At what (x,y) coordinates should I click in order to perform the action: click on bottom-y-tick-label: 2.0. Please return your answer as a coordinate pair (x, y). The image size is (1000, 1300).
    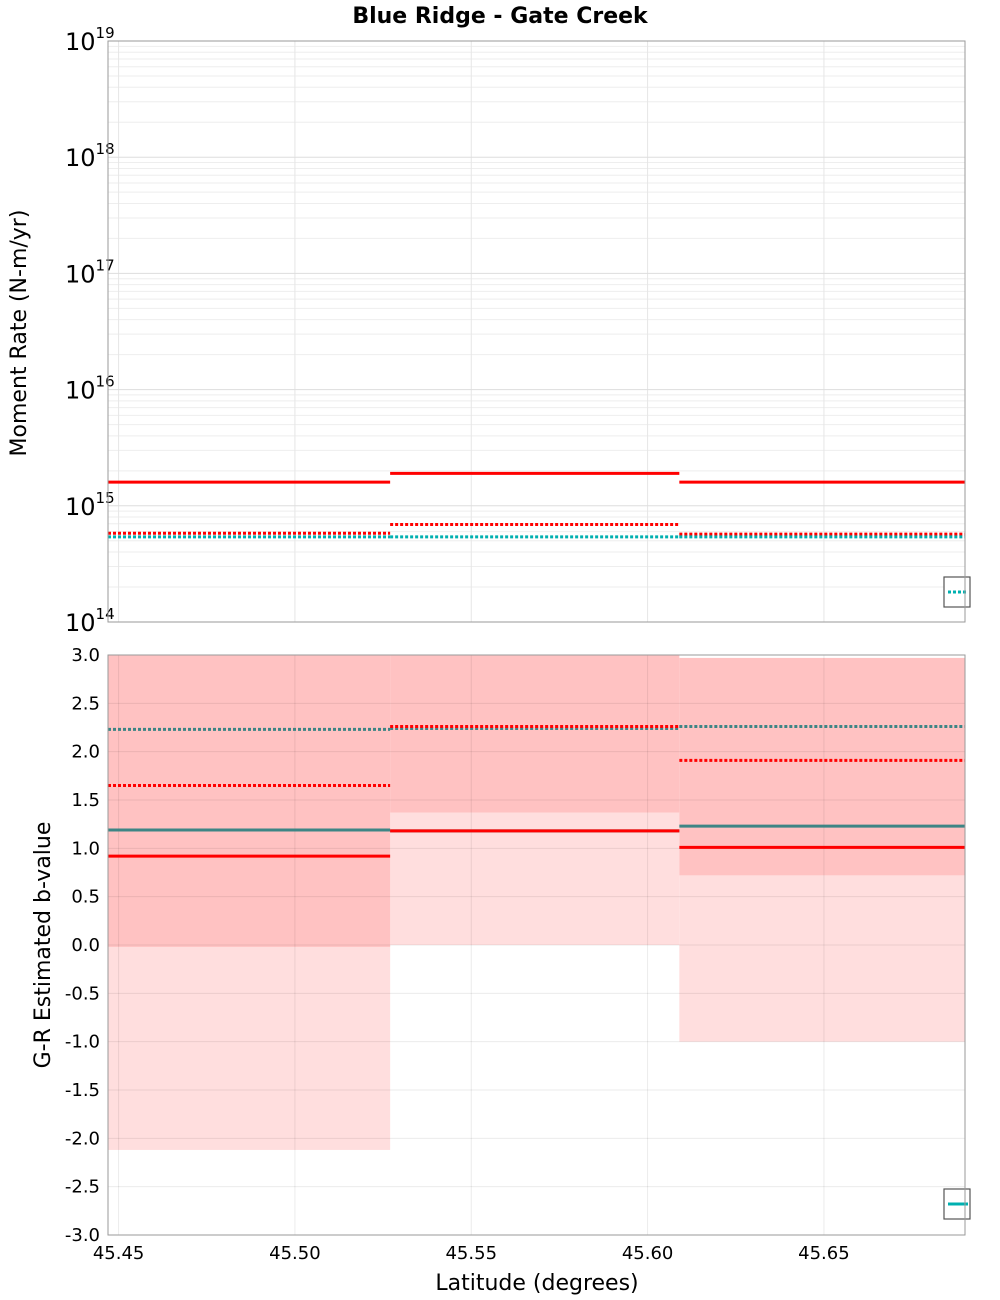
    Looking at the image, I should click on (85, 752).